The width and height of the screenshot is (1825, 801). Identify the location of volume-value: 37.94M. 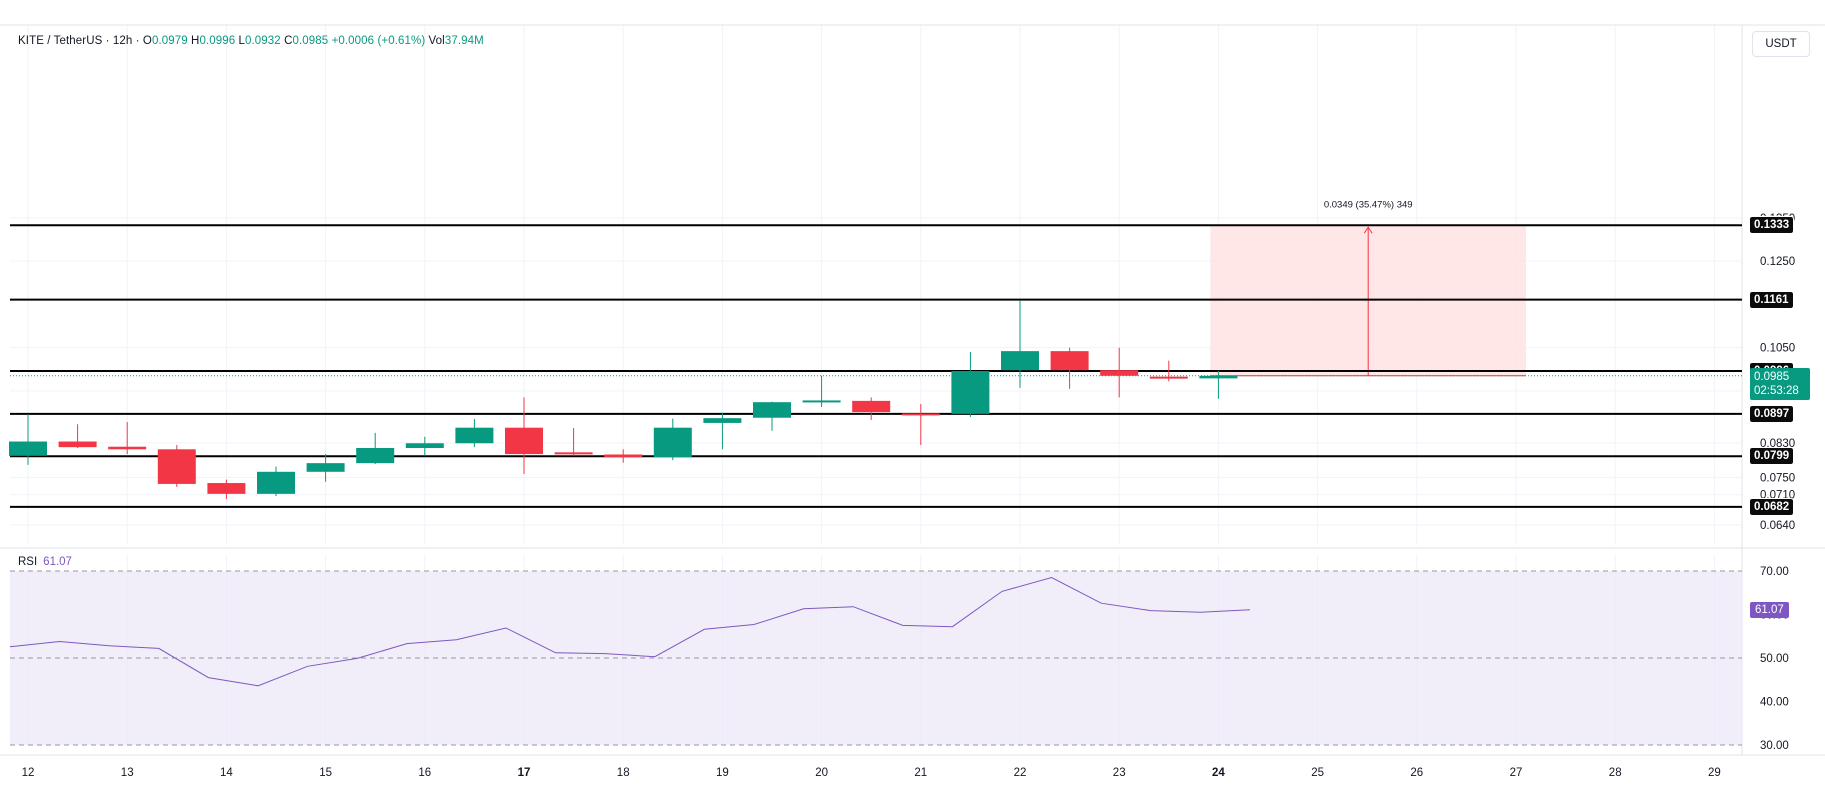
(464, 41).